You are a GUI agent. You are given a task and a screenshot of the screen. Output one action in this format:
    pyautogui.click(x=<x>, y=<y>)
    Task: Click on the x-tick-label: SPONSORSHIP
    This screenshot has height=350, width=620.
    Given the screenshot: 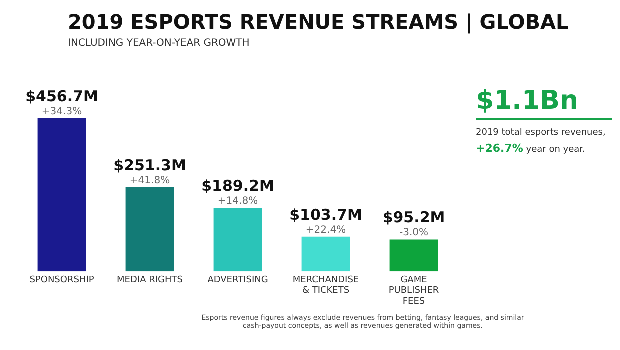 What is the action you would take?
    pyautogui.click(x=62, y=280)
    